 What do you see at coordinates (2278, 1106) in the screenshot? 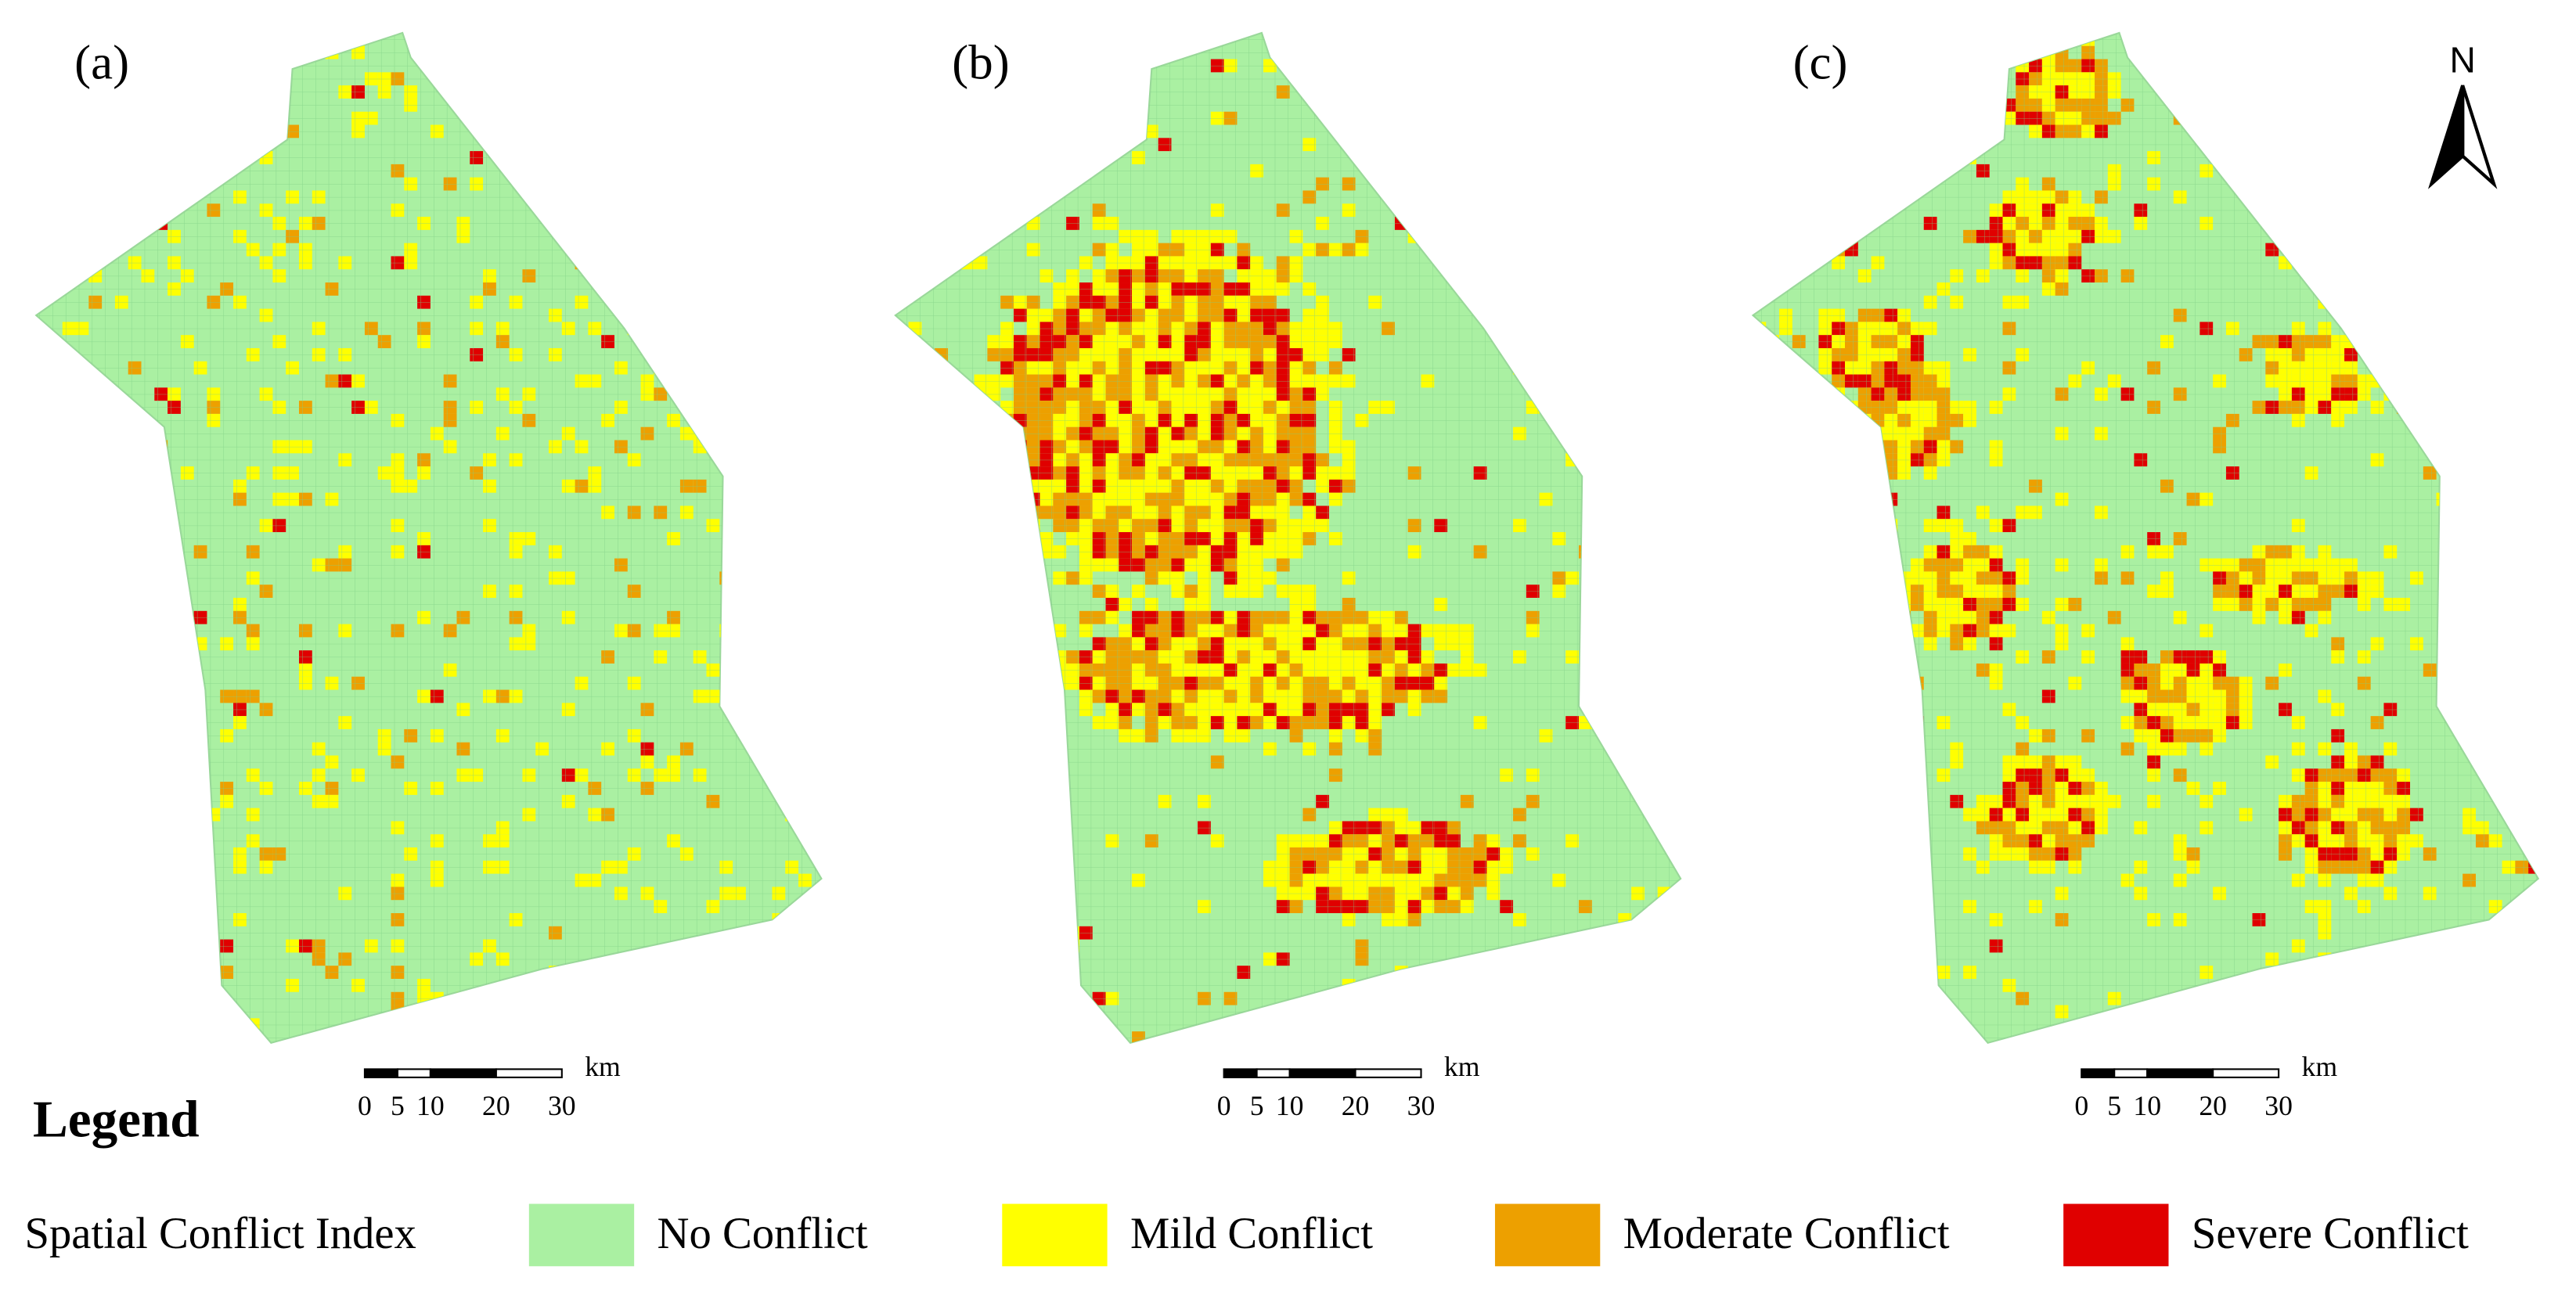
I see `scale-tick-label: 30` at bounding box center [2278, 1106].